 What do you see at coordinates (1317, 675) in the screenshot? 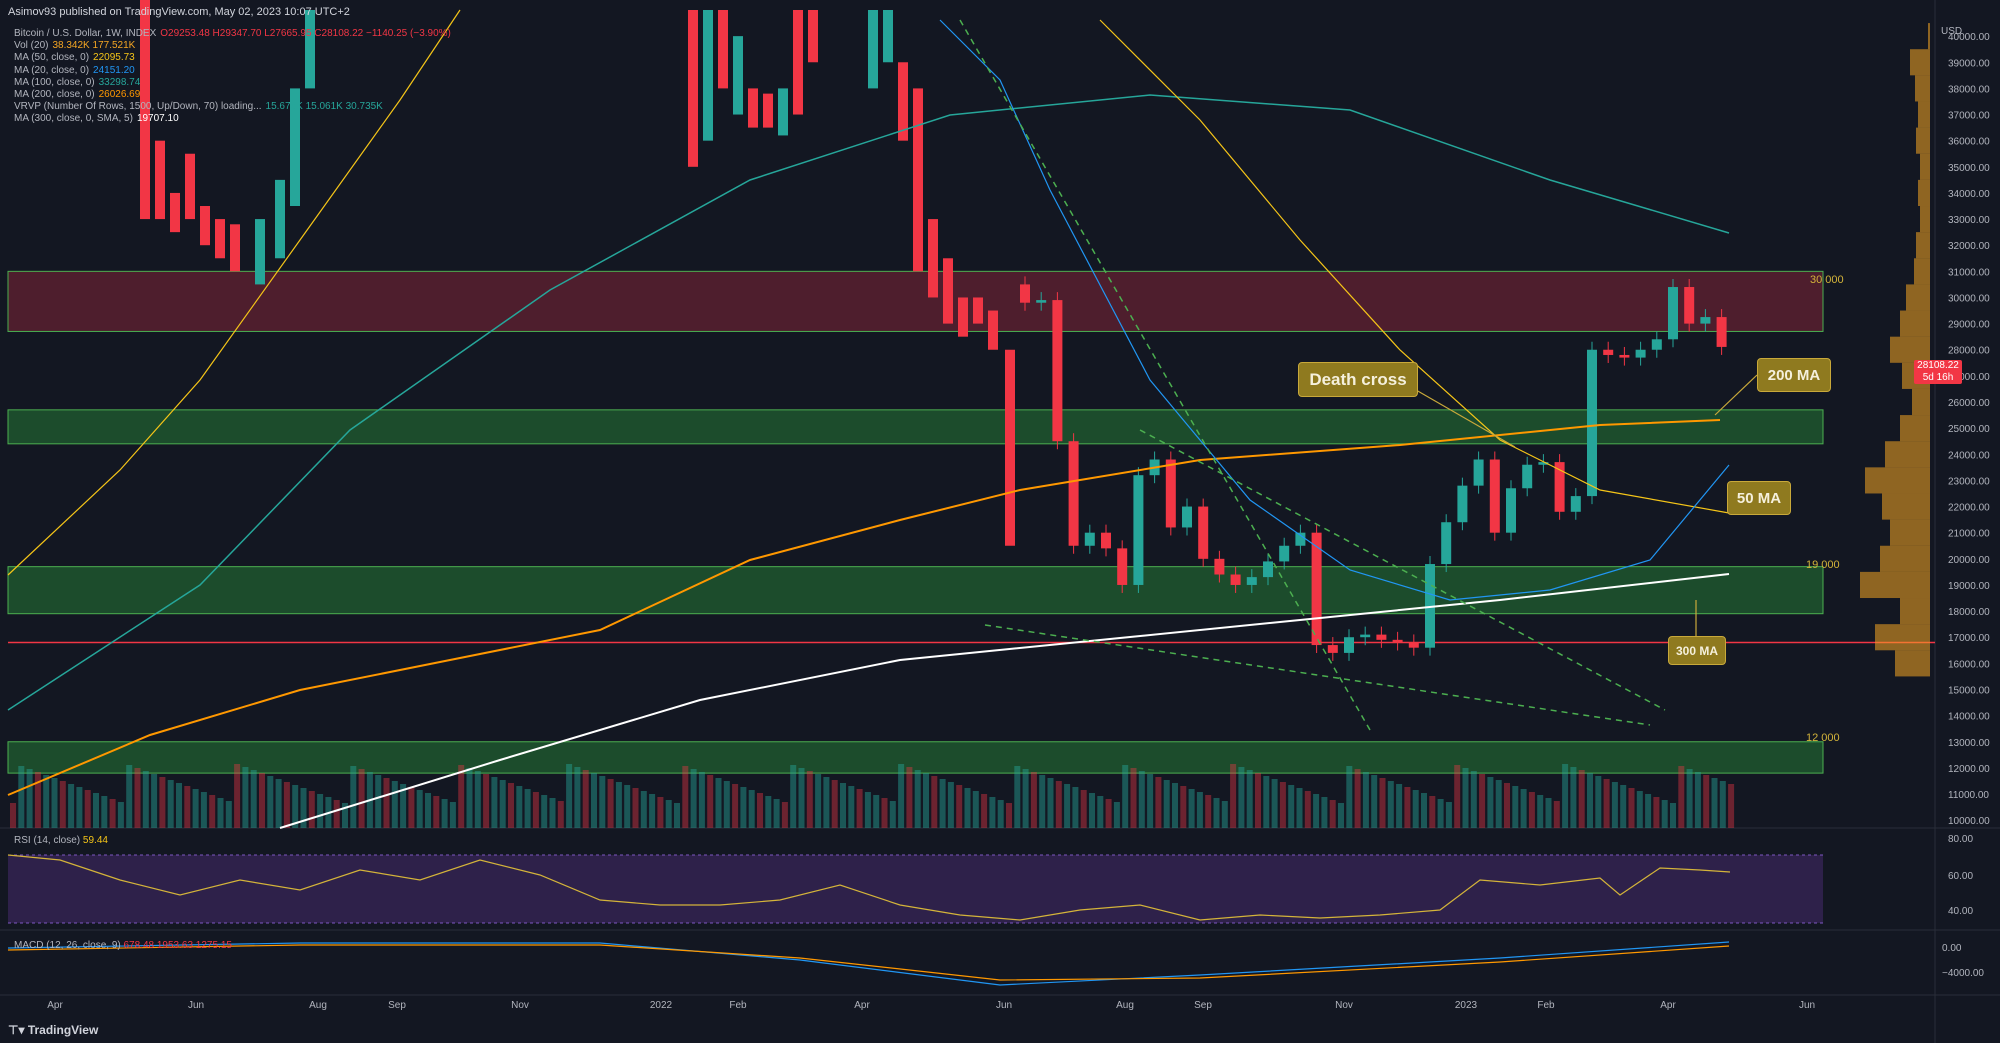
I see `trendline` at bounding box center [1317, 675].